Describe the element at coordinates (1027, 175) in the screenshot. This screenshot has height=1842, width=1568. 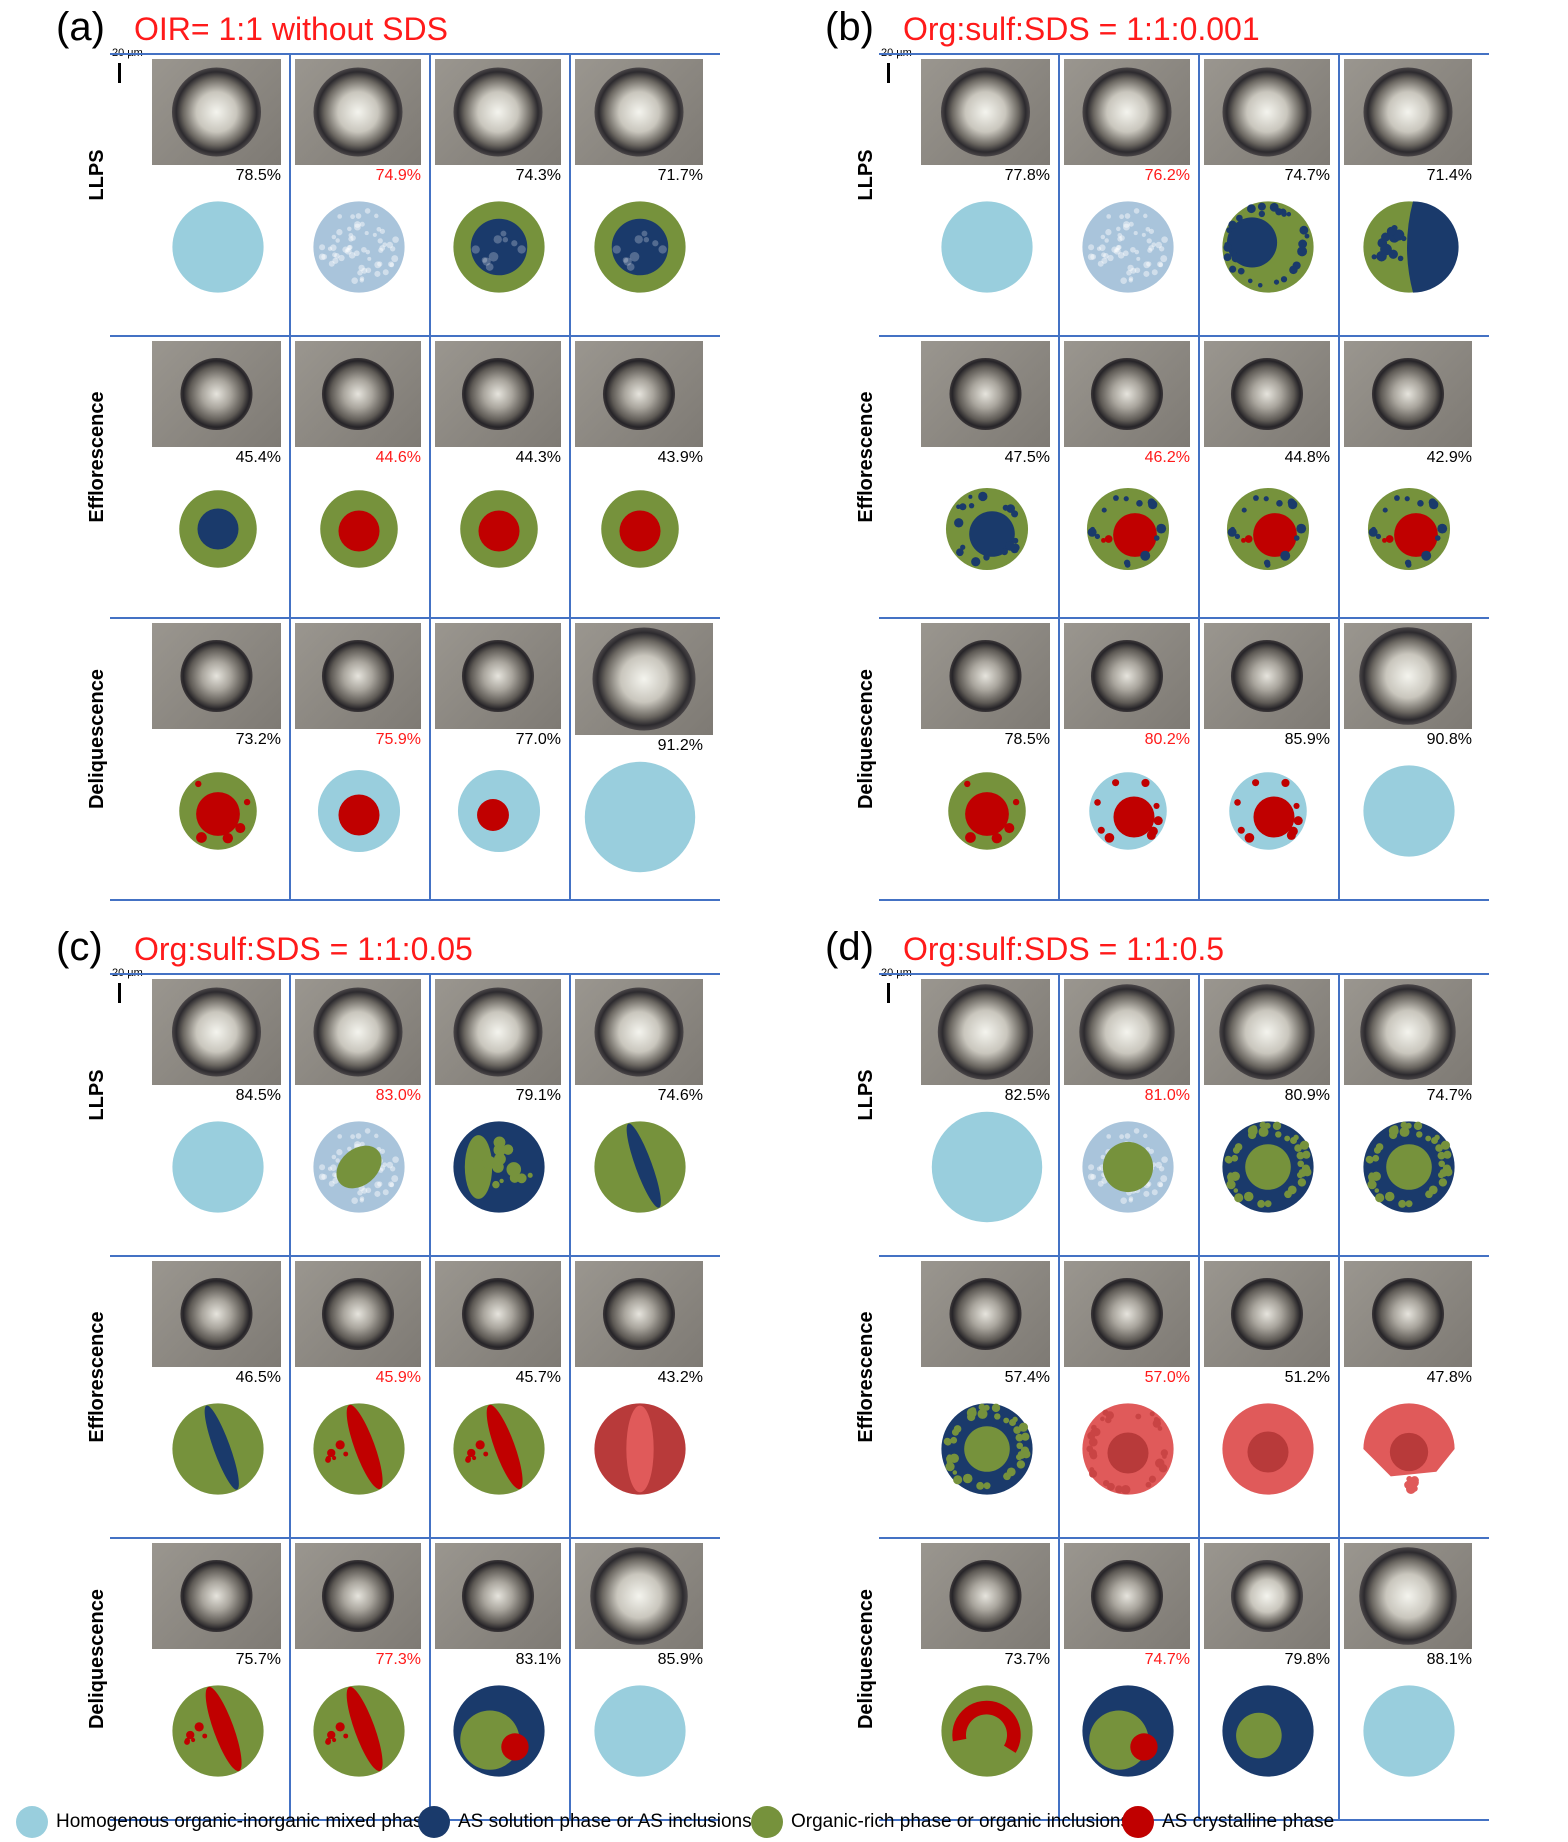
I see `rh-value: 77.8%` at that location.